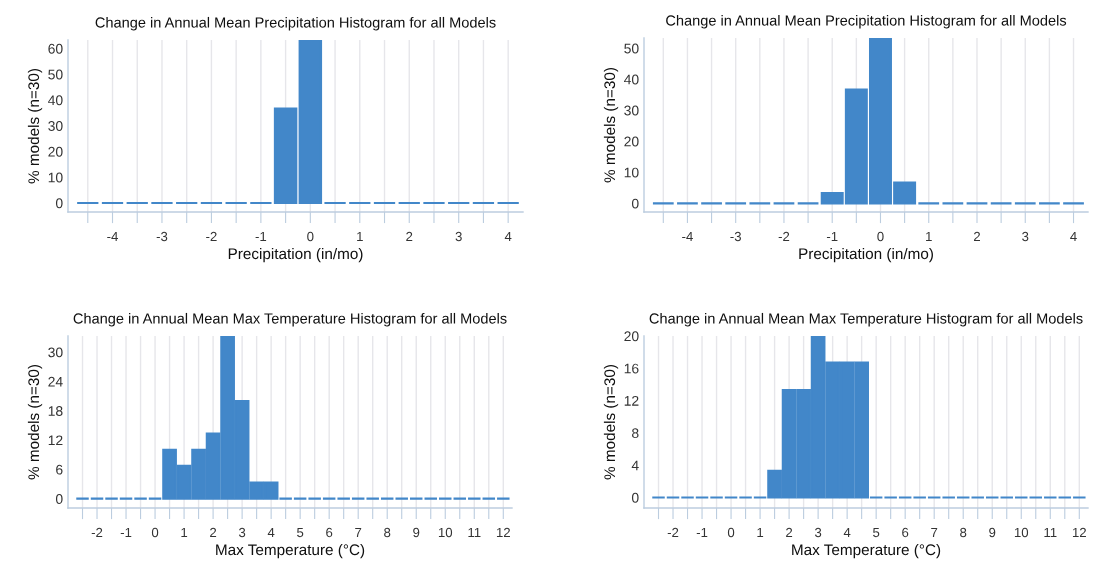 The height and width of the screenshot is (570, 1095). I want to click on y-tick-label: 60, so click(55, 48).